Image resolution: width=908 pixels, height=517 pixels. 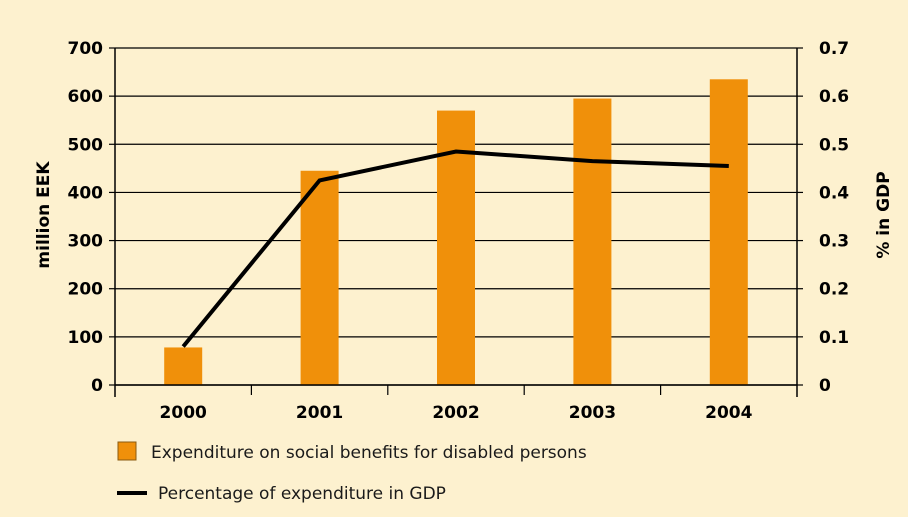 I want to click on y-tick-label: 500, so click(x=86, y=145).